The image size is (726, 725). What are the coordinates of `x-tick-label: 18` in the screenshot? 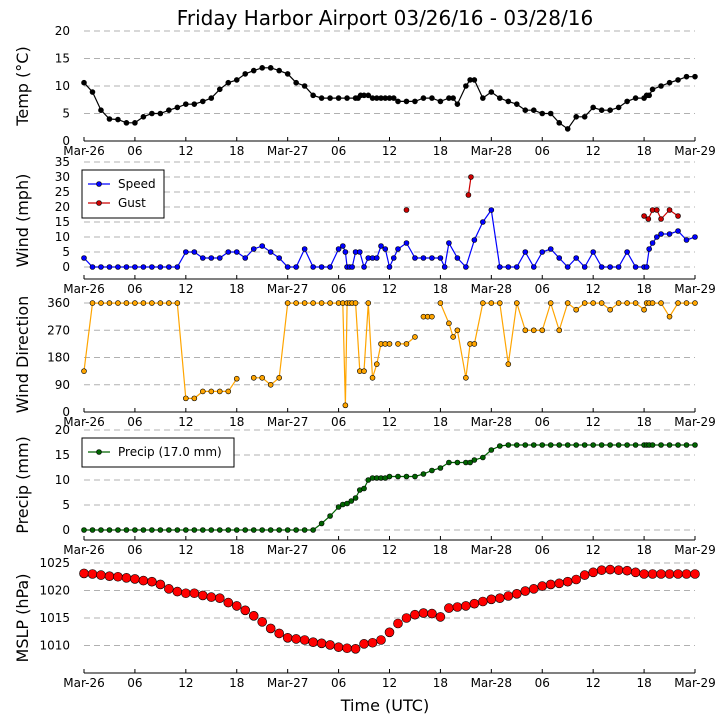 It's located at (643, 151).